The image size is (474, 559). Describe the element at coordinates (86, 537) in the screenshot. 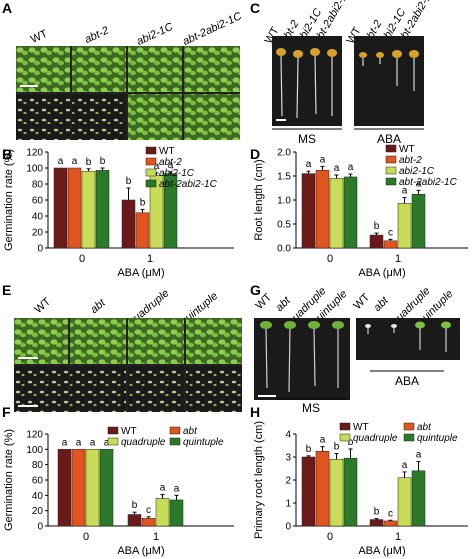

I see `chart-f-xtick-label: 0` at that location.